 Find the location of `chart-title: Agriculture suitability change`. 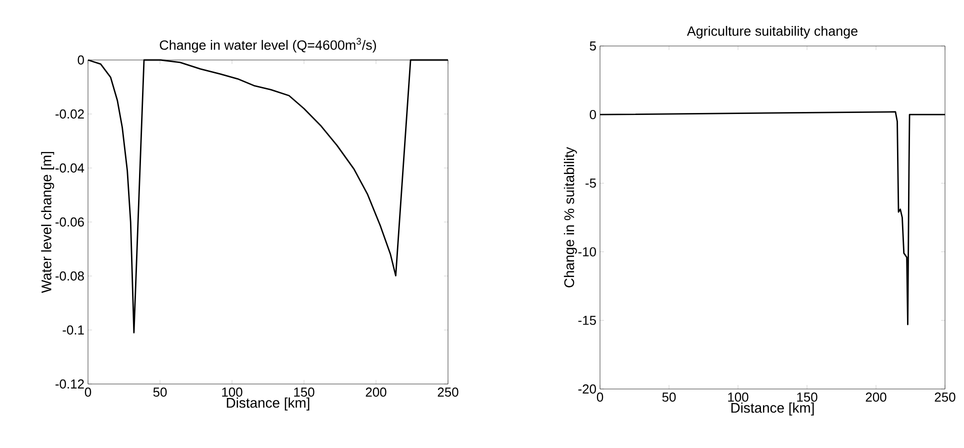

chart-title: Agriculture suitability change is located at coordinates (772, 32).